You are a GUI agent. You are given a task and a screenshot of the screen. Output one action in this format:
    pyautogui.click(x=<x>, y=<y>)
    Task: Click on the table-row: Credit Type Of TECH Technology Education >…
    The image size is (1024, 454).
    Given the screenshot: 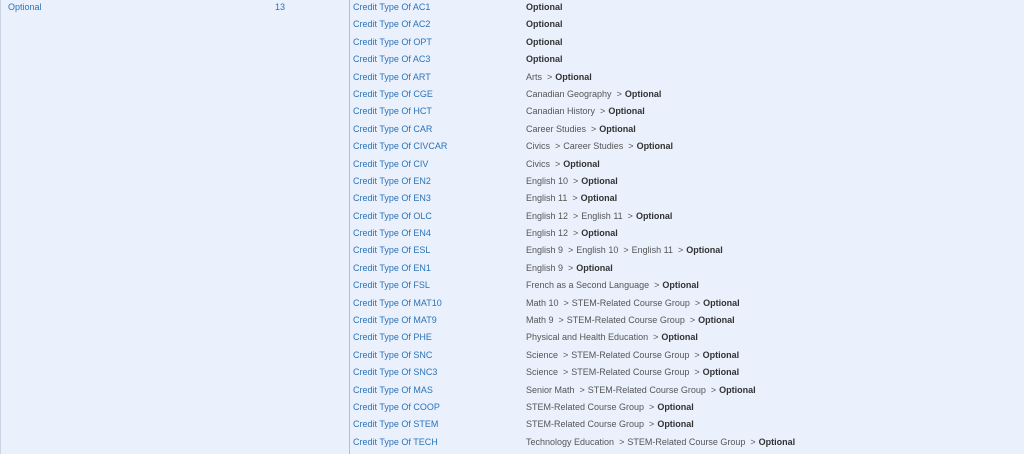 What is the action you would take?
    pyautogui.click(x=688, y=443)
    